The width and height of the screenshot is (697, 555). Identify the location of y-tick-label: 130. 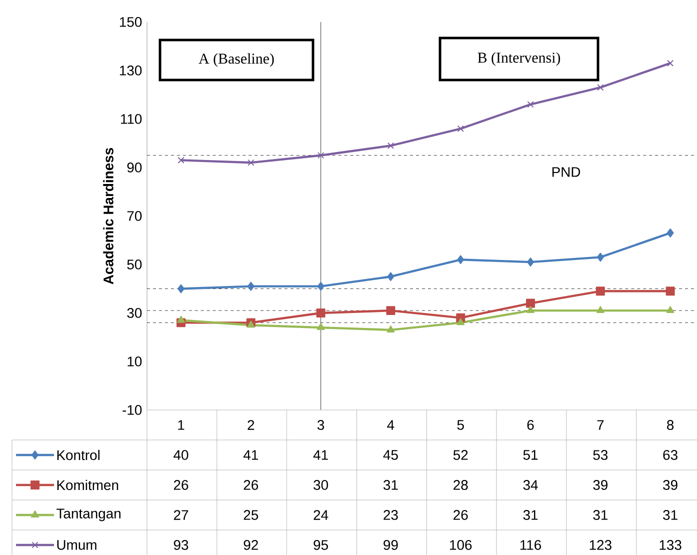
(131, 71).